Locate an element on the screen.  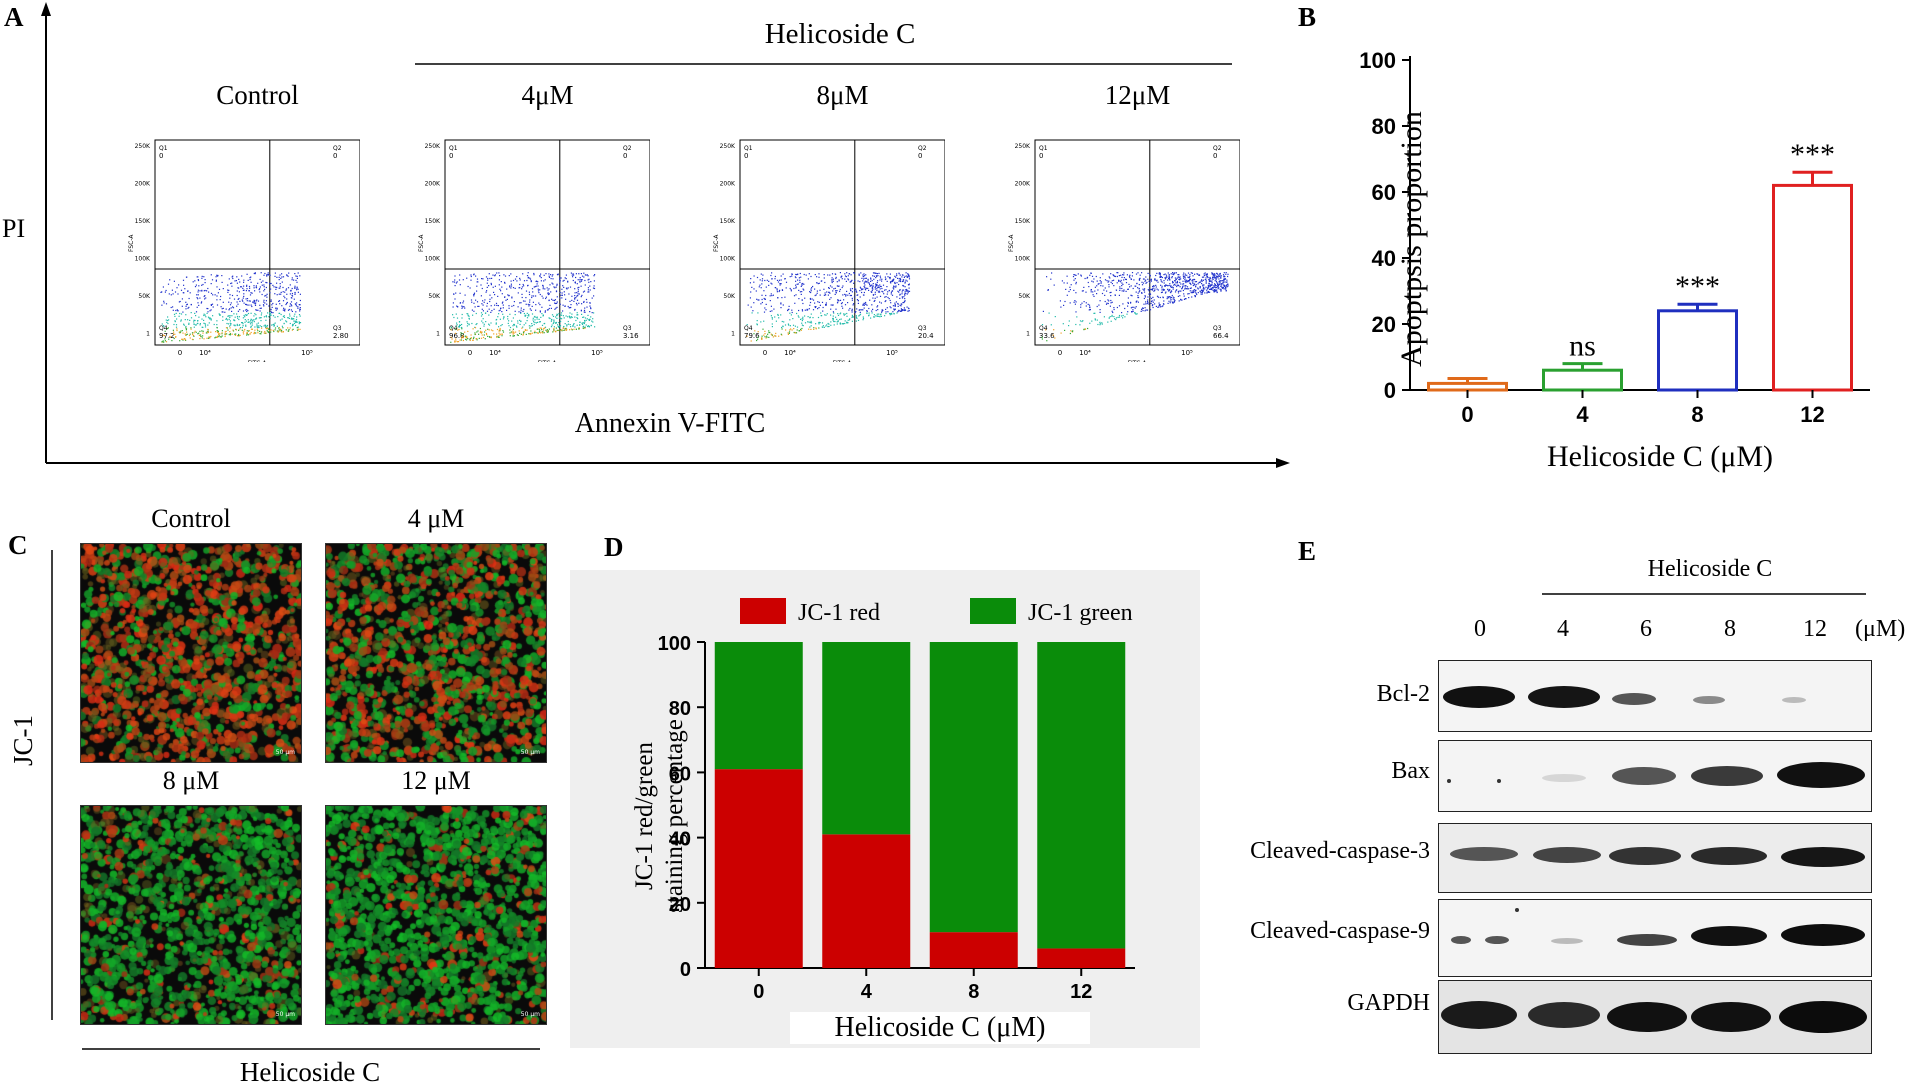
quadrant-percent: 96.8 is located at coordinates (457, 336).